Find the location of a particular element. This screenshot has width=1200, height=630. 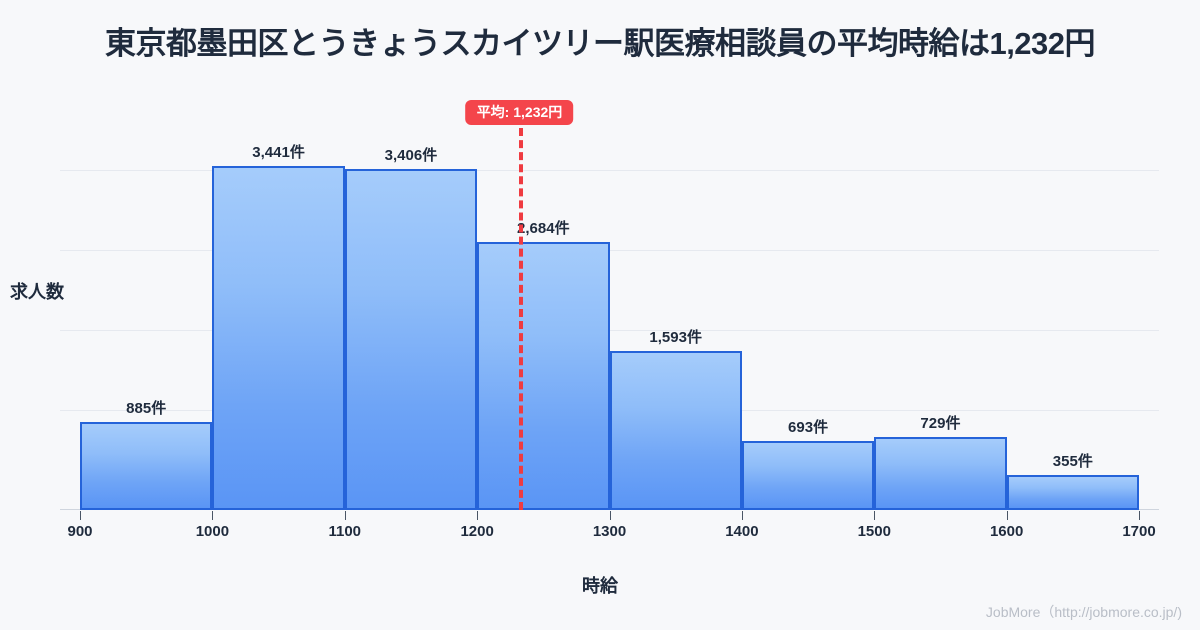

x-axis-tick-label: 1500 is located at coordinates (874, 531).